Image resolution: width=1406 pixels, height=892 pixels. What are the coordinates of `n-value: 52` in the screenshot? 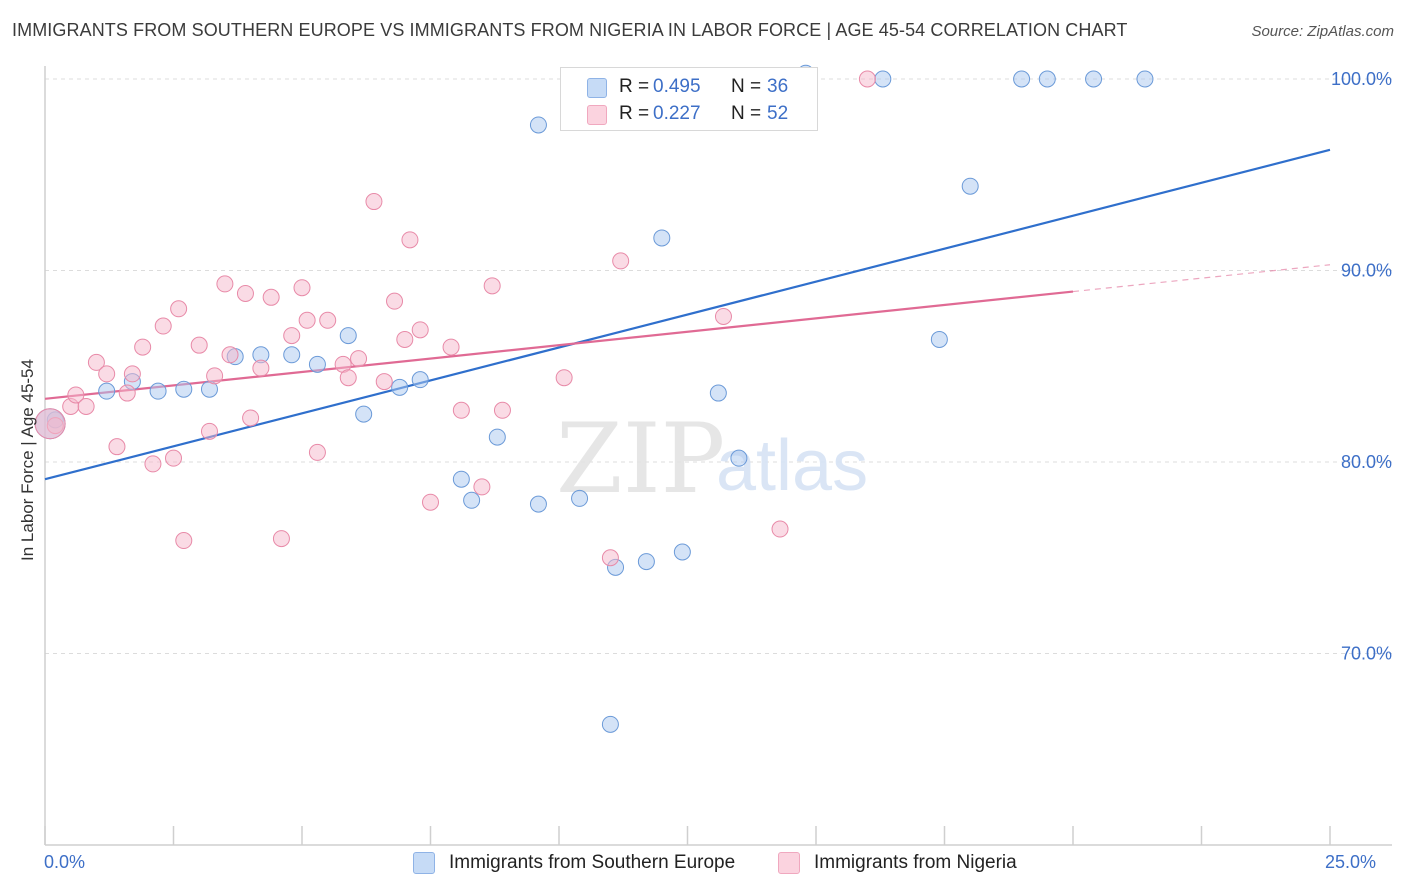 It's located at (778, 113).